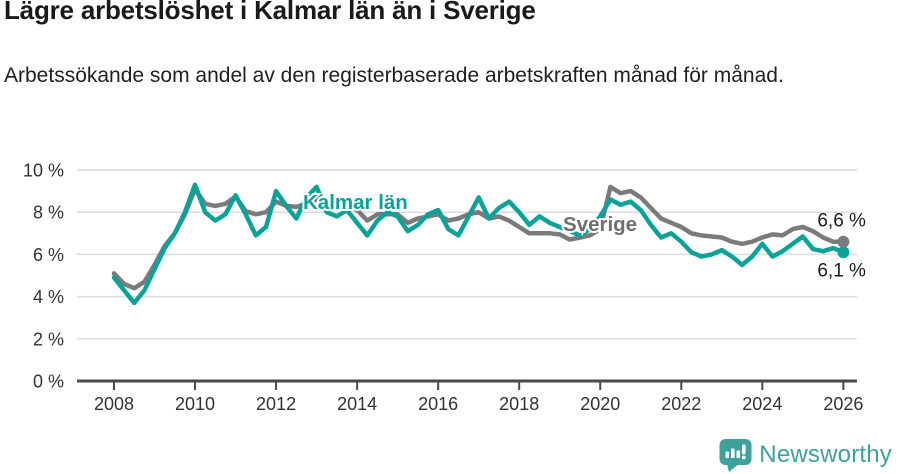  I want to click on x-axis-tick-label: 2022, so click(681, 404).